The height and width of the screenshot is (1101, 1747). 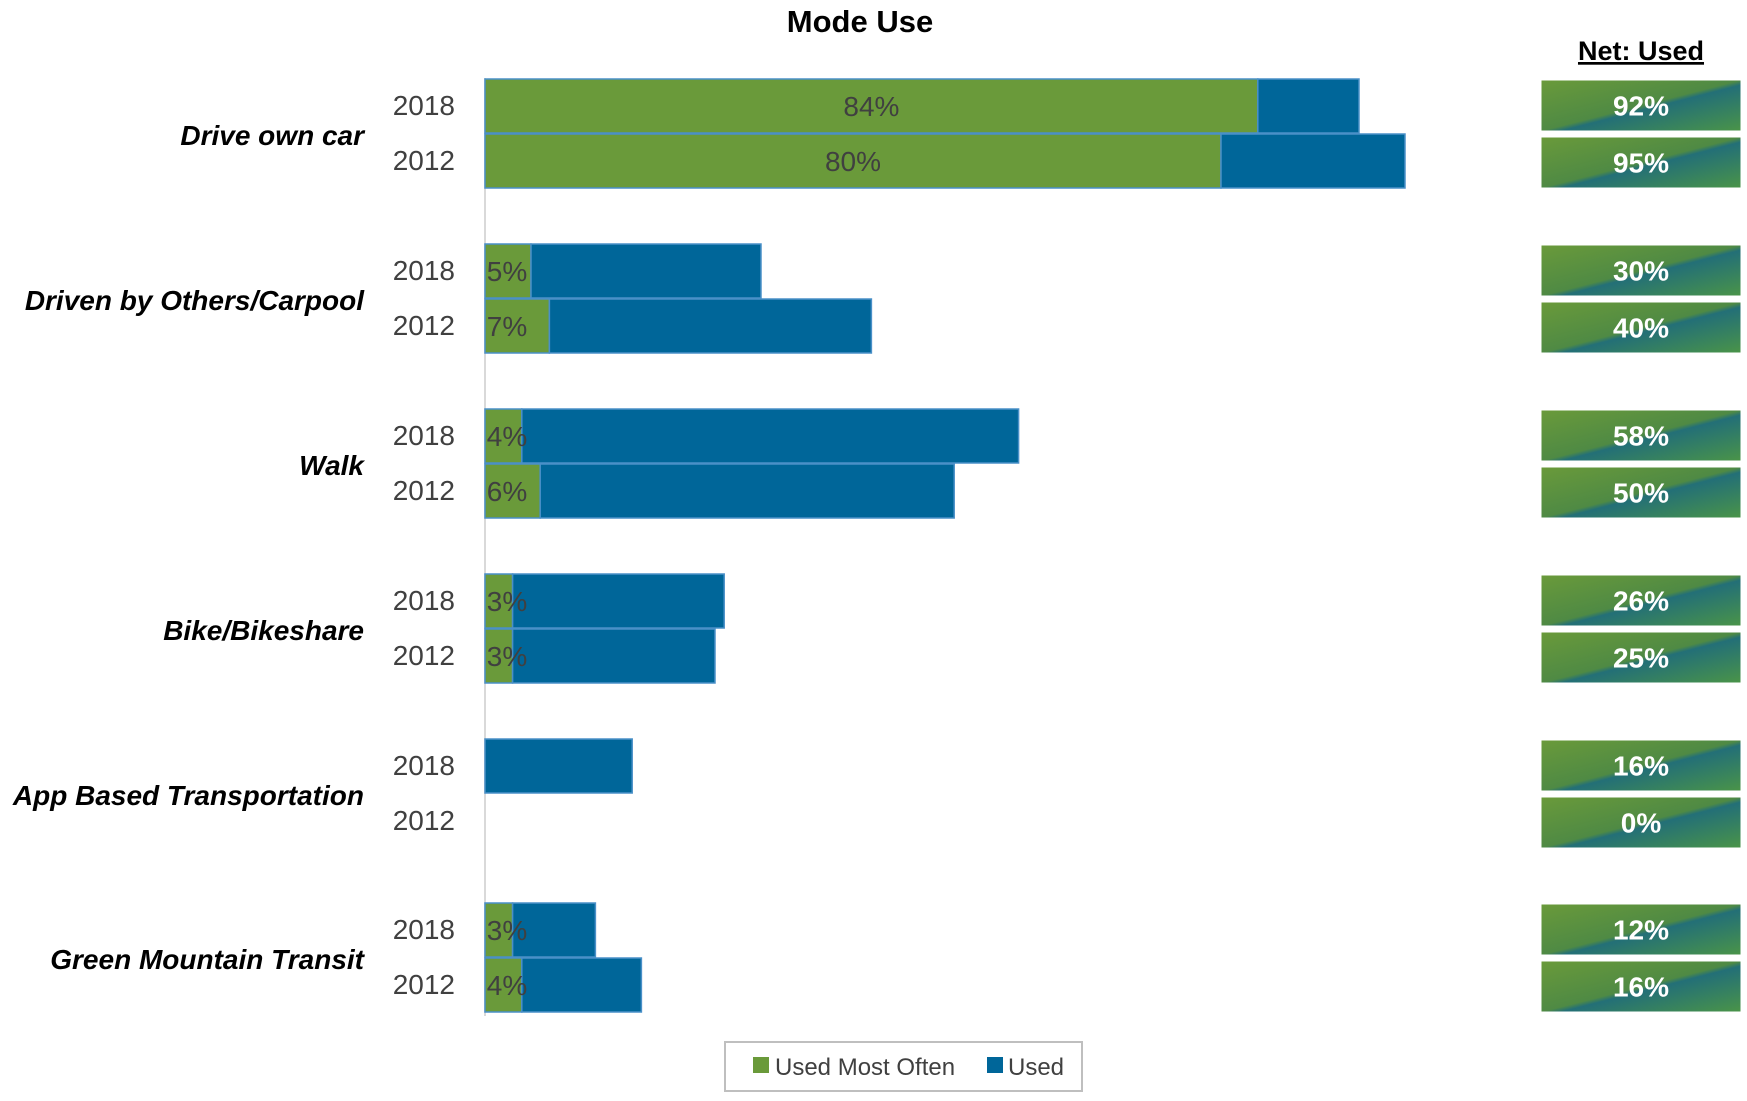 I want to click on net-used-header: Net: Used, so click(x=1641, y=51).